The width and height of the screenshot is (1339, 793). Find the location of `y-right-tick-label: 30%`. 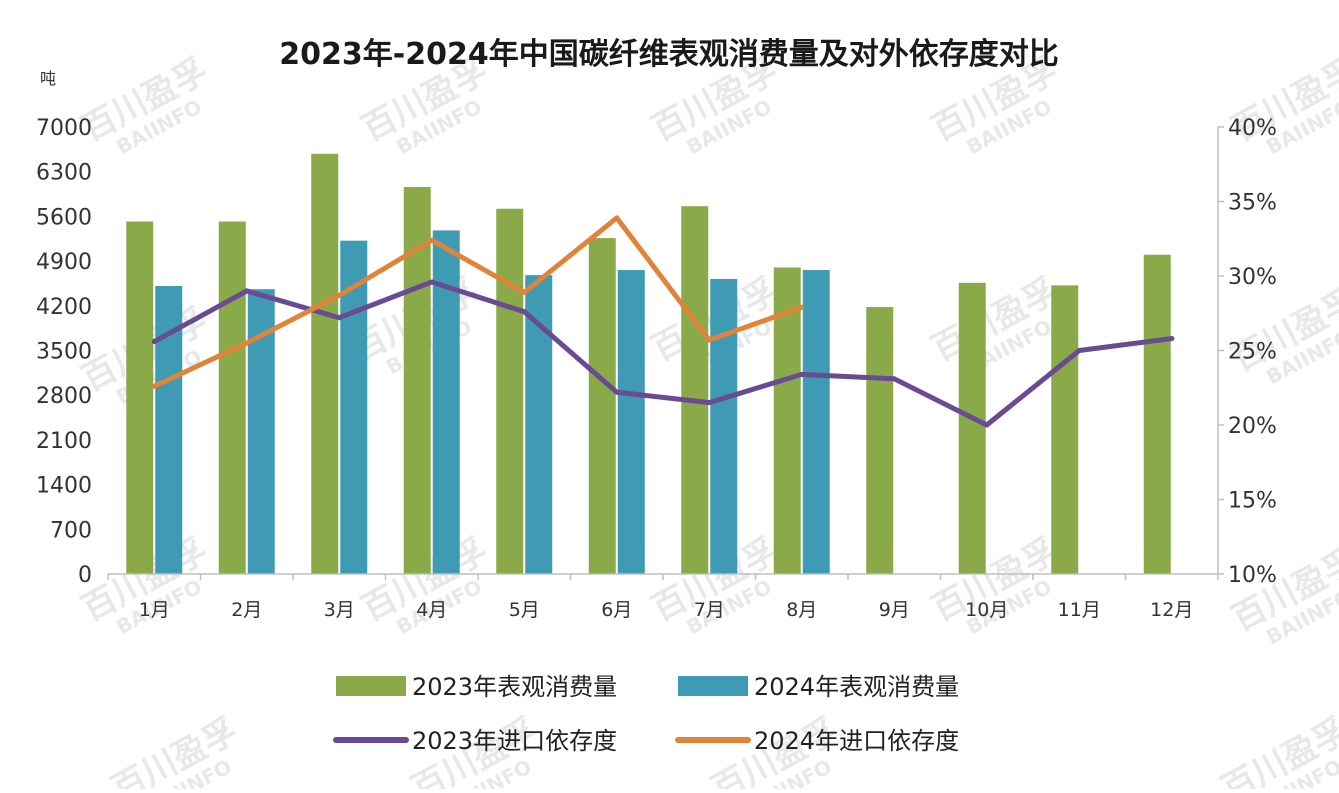

y-right-tick-label: 30% is located at coordinates (1252, 277).